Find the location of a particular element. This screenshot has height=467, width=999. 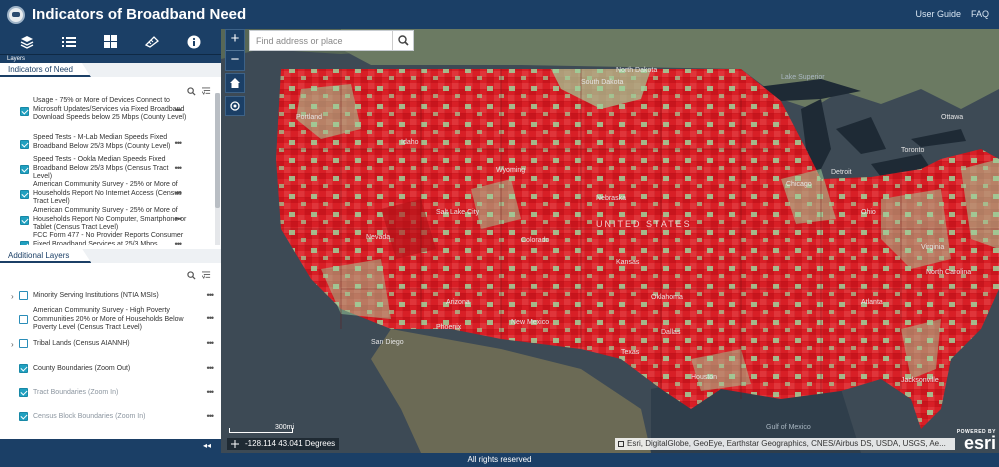

list-item: › Tribal Lands (Census AIANNH) ••• is located at coordinates (110, 344).